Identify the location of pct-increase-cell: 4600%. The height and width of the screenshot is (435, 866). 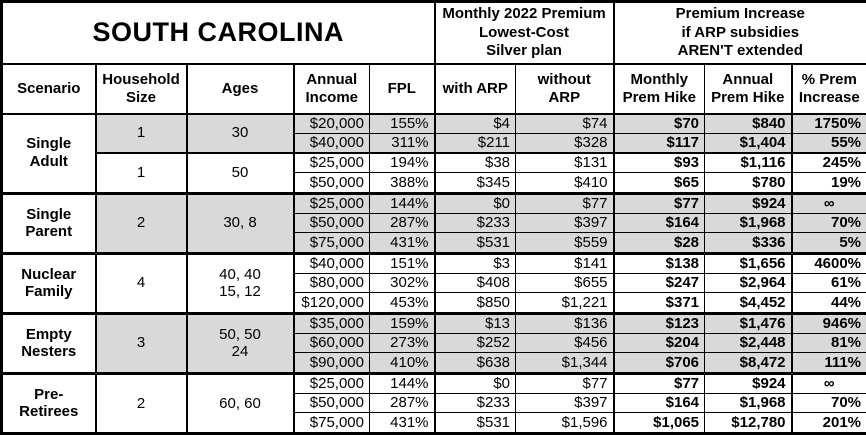
(828, 263).